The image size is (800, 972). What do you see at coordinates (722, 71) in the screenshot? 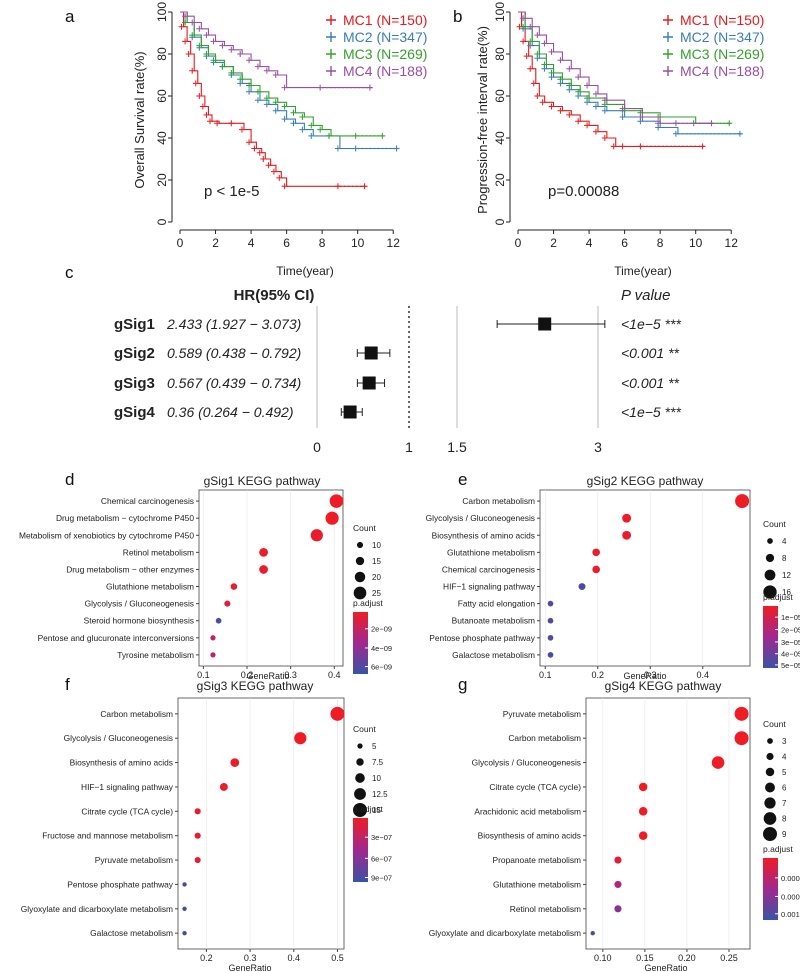
I see `km-legend-label: MC4 (N=188)` at bounding box center [722, 71].